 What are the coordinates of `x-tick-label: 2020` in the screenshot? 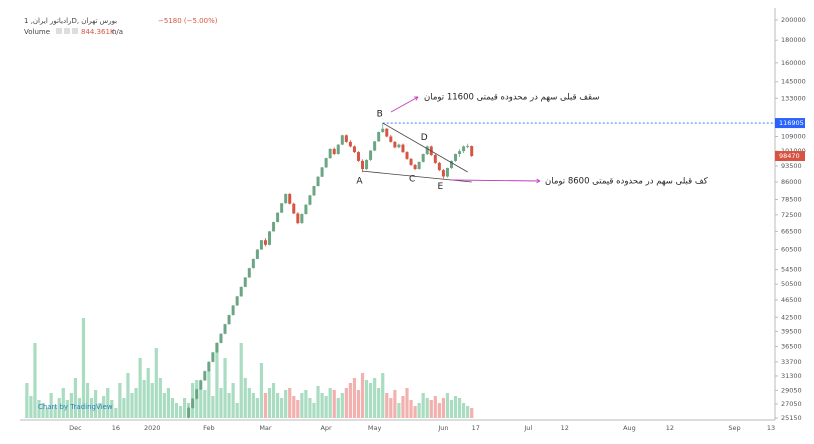 It's located at (152, 428).